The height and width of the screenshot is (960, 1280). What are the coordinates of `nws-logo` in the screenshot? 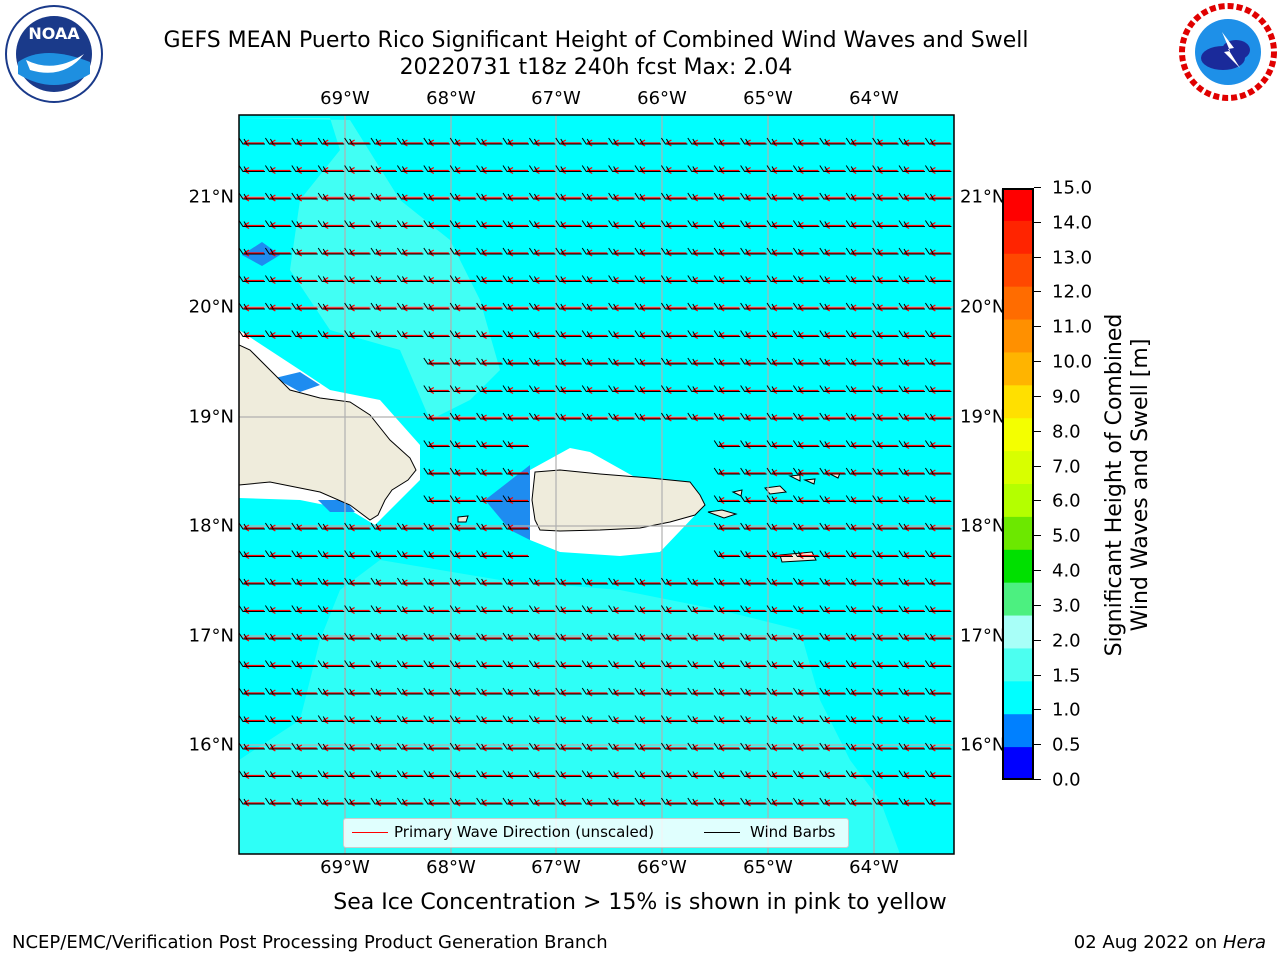 It's located at (1228, 52).